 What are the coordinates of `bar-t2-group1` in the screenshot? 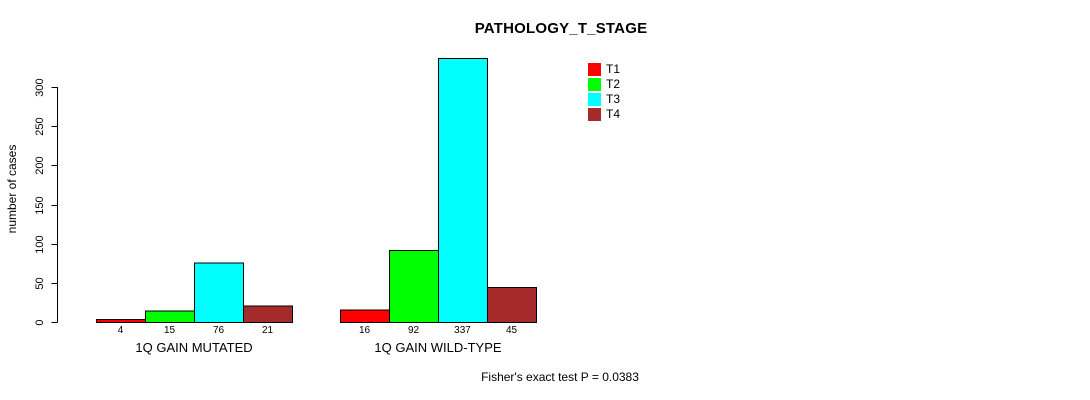 It's located at (170, 316).